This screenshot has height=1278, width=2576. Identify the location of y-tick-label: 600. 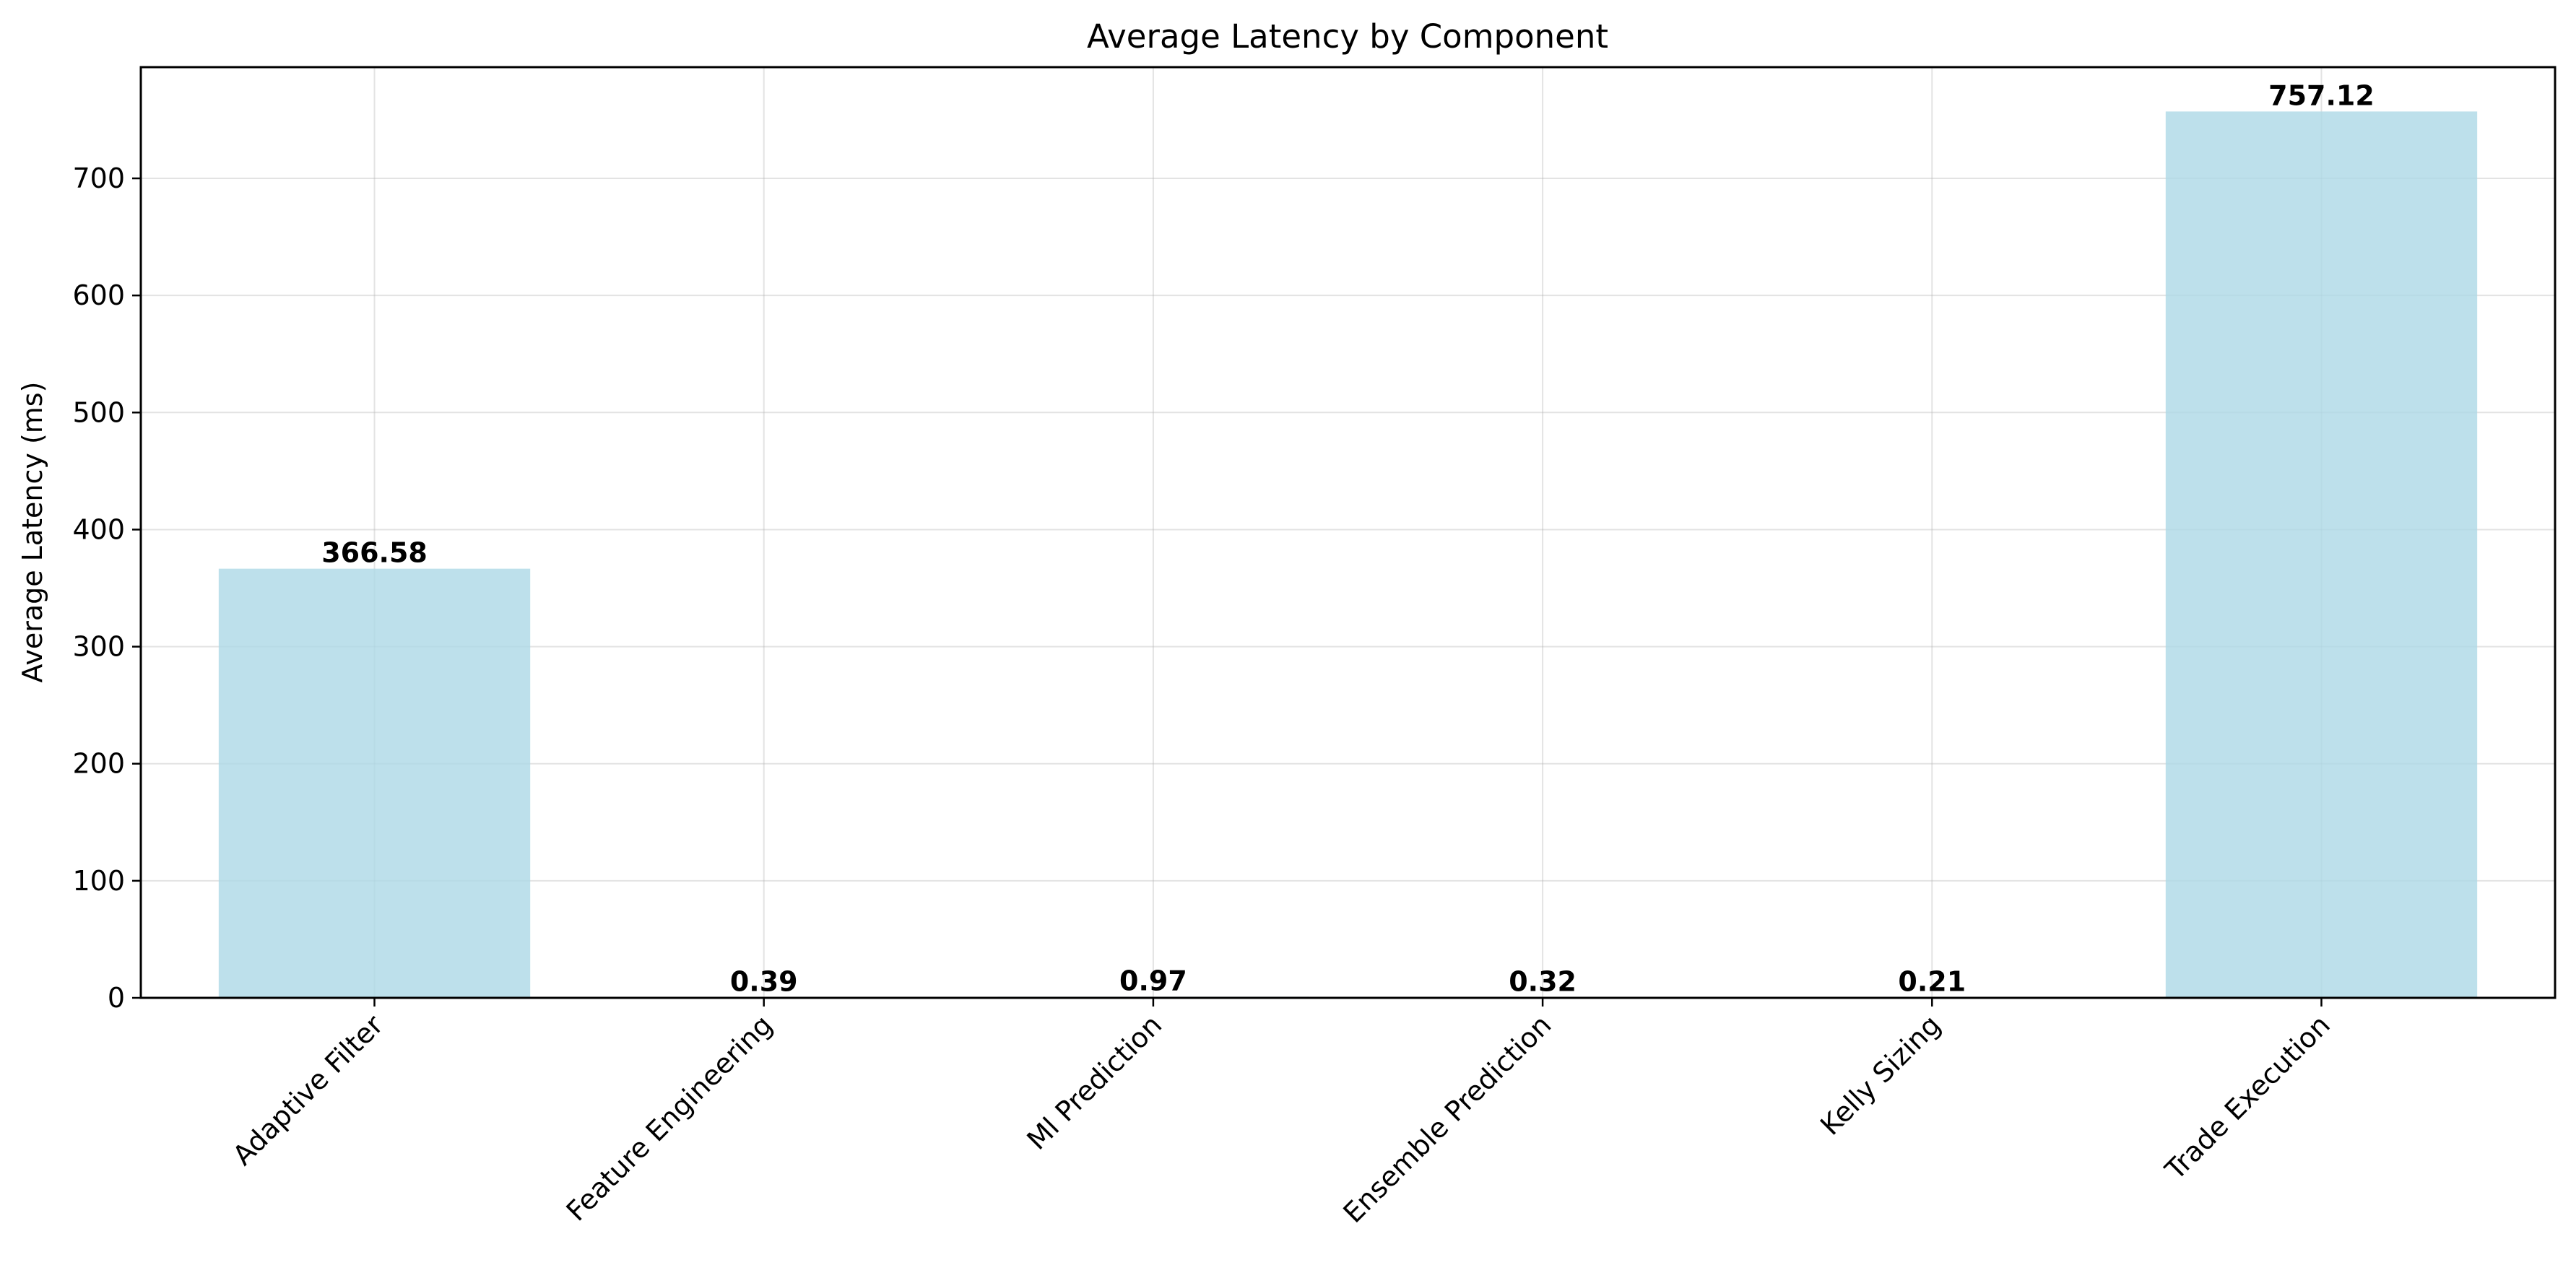
(98, 295).